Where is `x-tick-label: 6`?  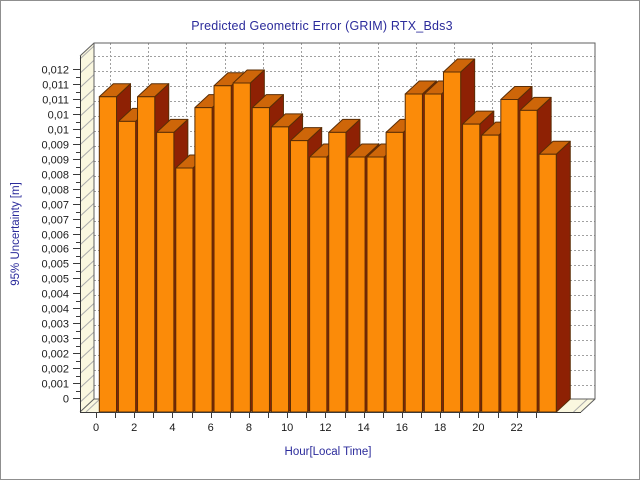 x-tick-label: 6 is located at coordinates (211, 428).